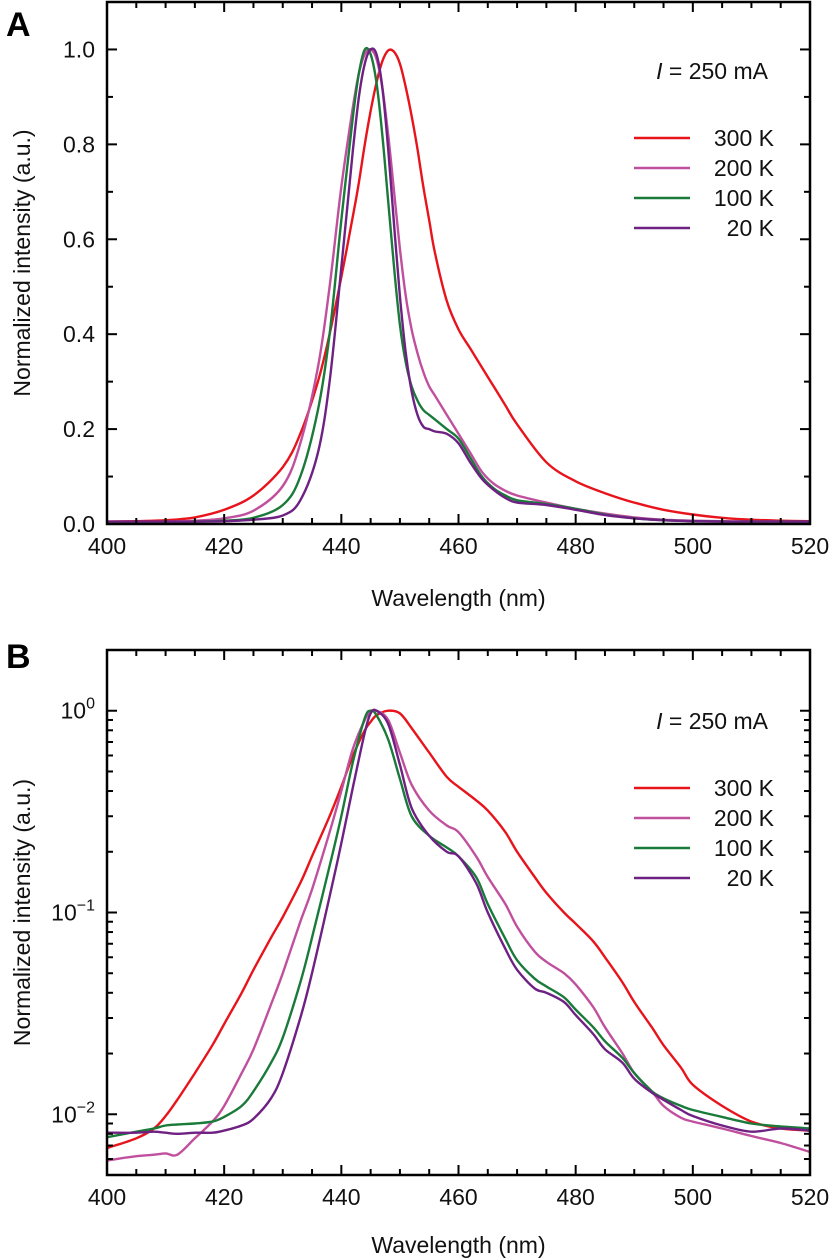 This screenshot has height=1259, width=836. What do you see at coordinates (716, 721) in the screenshot?
I see `annotation-rest-b: = 250 mA` at bounding box center [716, 721].